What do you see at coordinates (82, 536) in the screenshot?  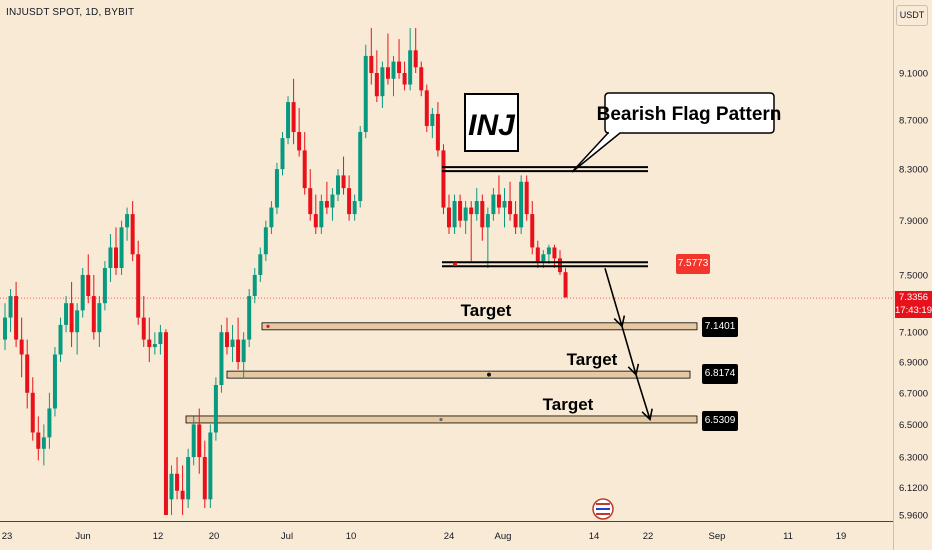 I see `time-tick-label: Jun` at bounding box center [82, 536].